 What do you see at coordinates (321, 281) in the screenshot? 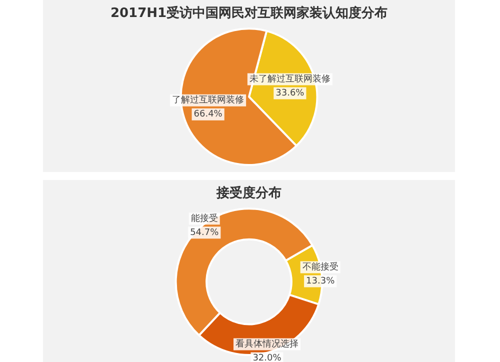
I see `data-label: 13.3%` at bounding box center [321, 281].